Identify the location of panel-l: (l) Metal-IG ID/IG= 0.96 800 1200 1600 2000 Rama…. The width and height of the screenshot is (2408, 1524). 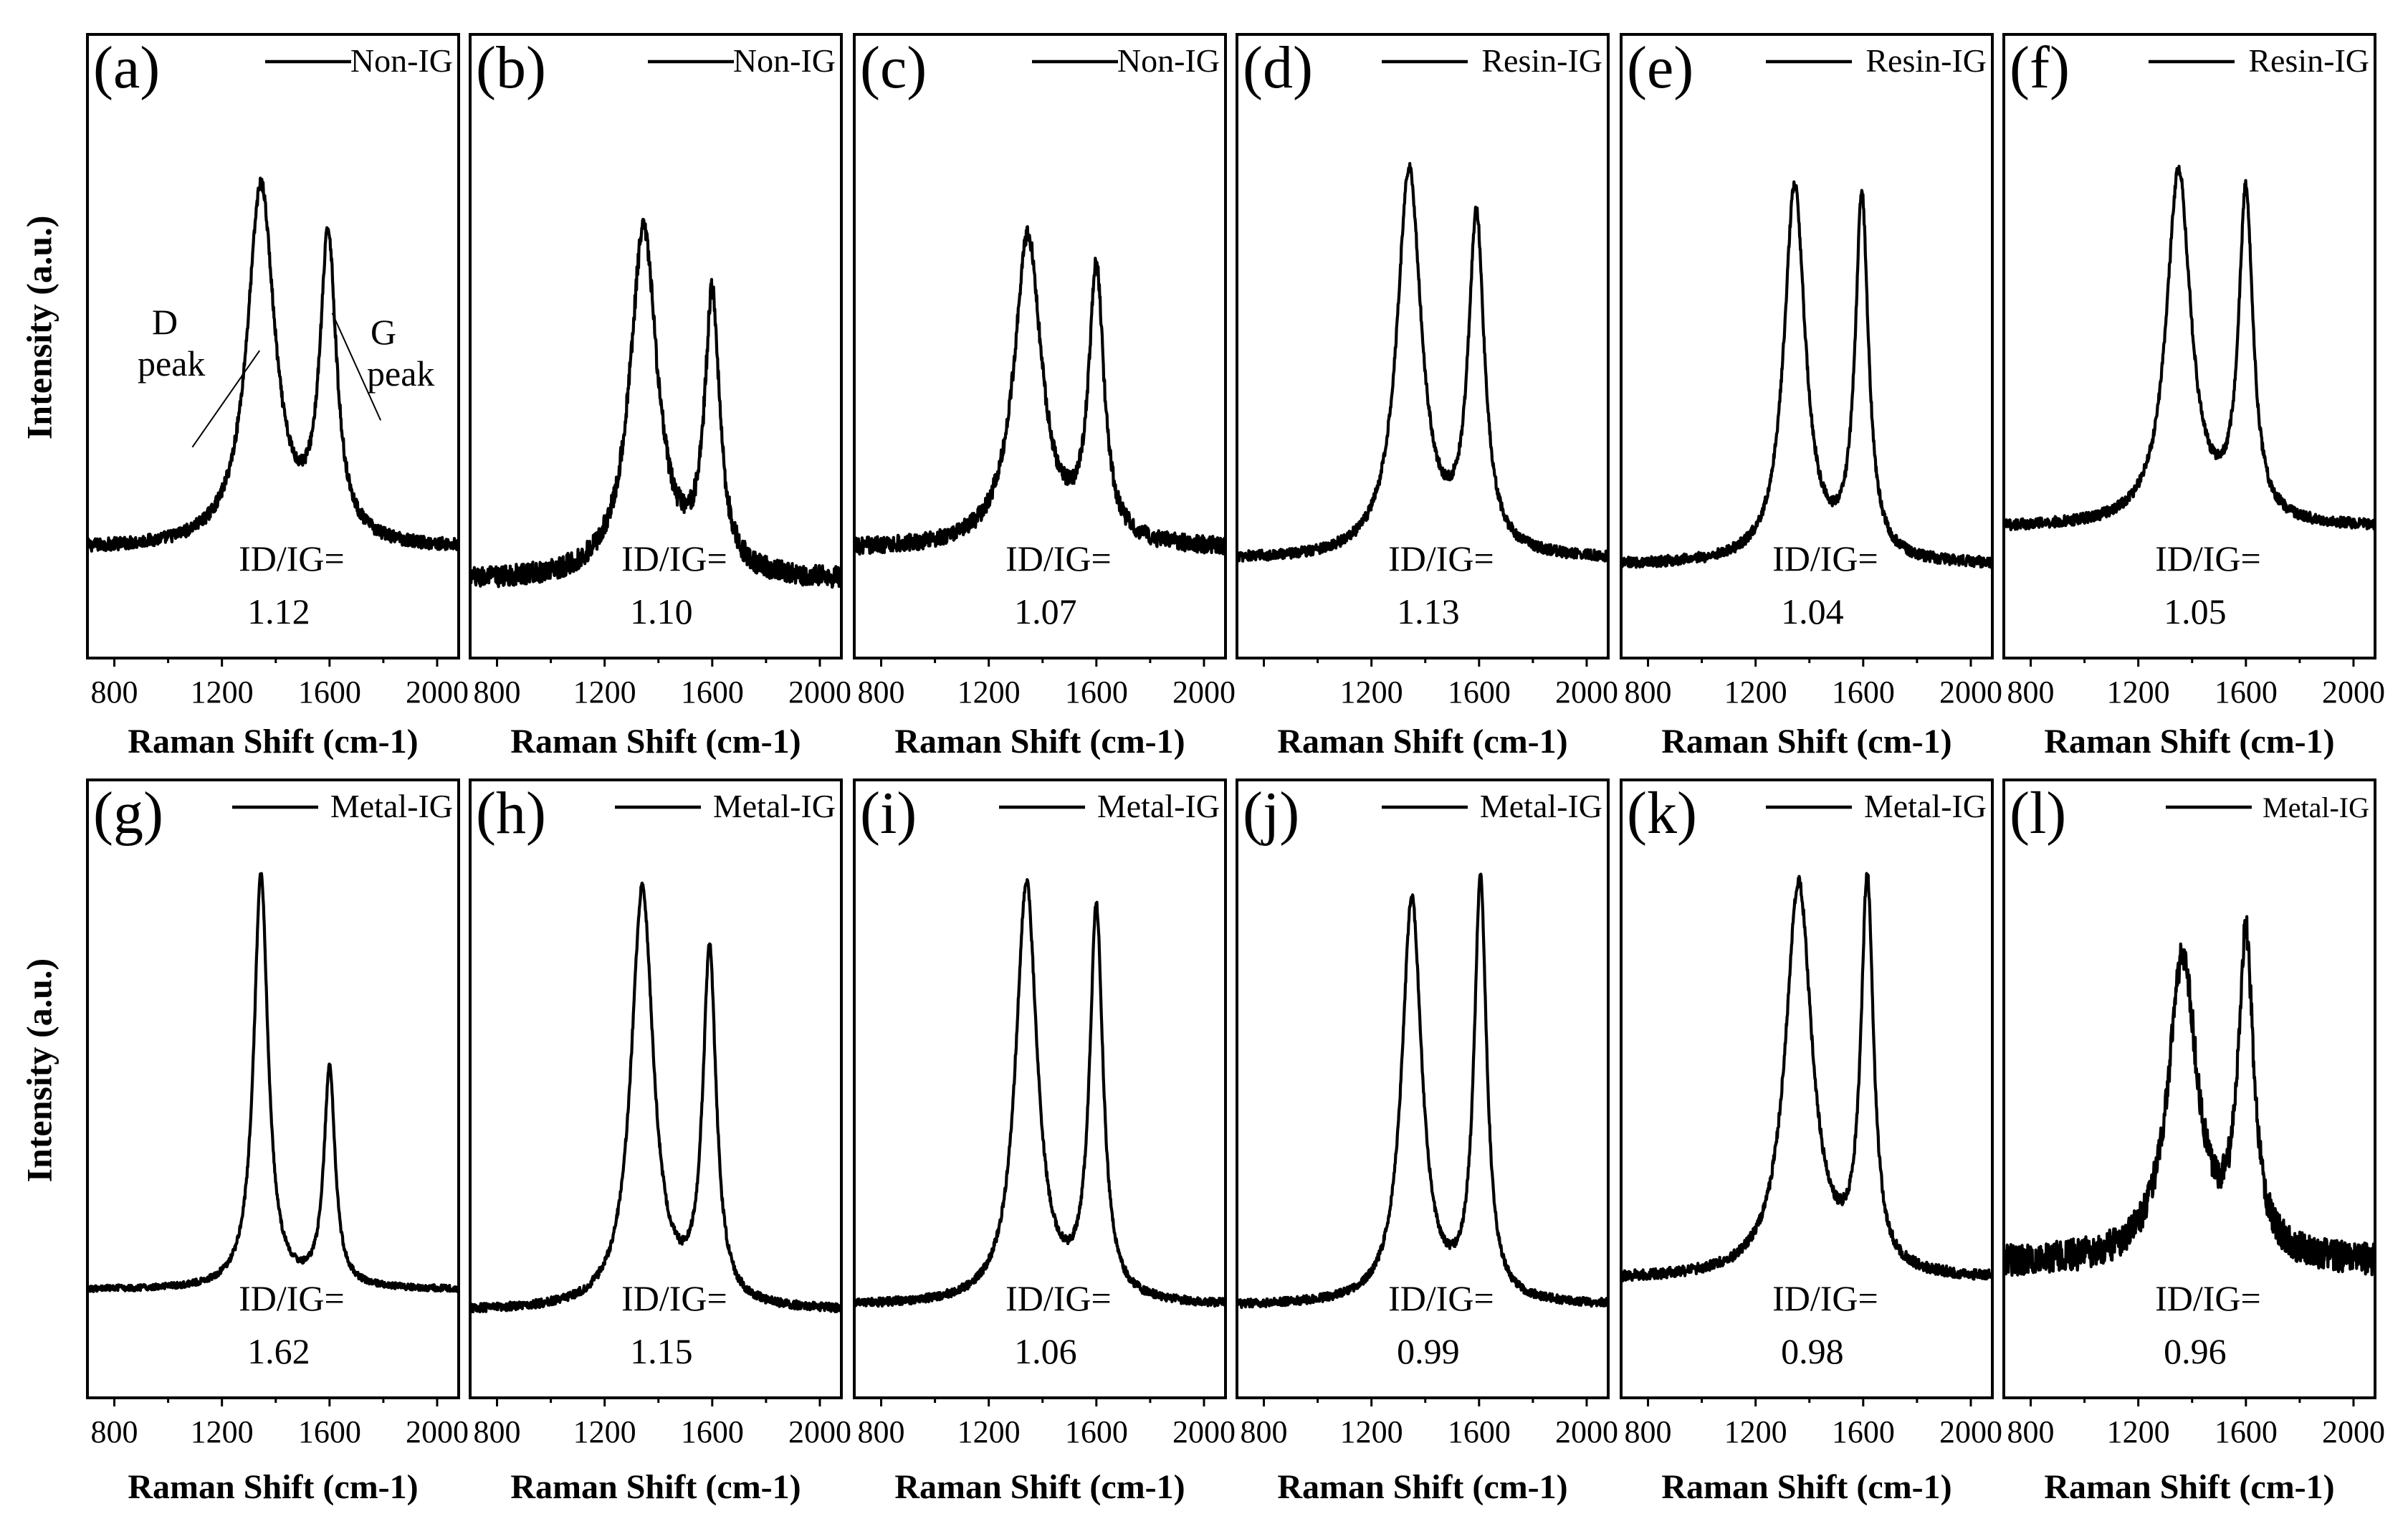
(2194, 1142).